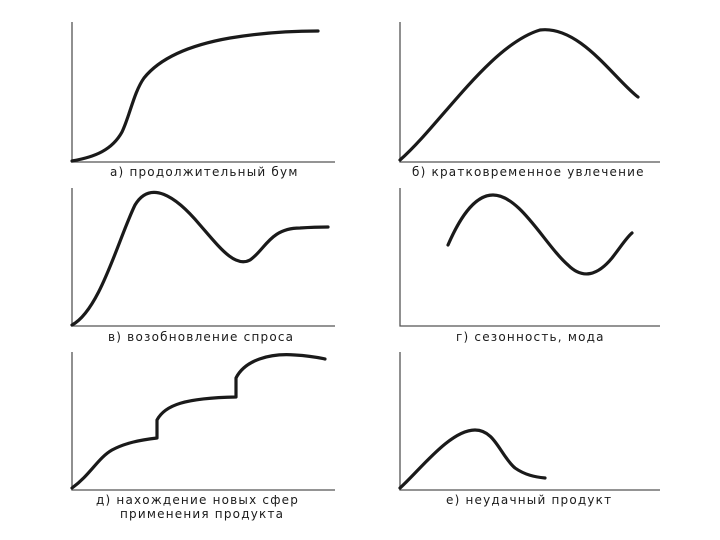  Describe the element at coordinates (528, 172) in the screenshot. I see `panel-b-caption: б) кратковременное увлечение` at that location.